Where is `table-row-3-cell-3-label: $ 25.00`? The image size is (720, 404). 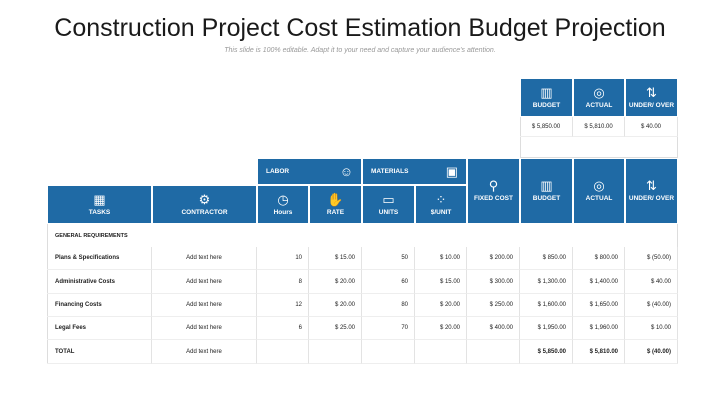
table-row-3-cell-3-label: $ 25.00 is located at coordinates (344, 328).